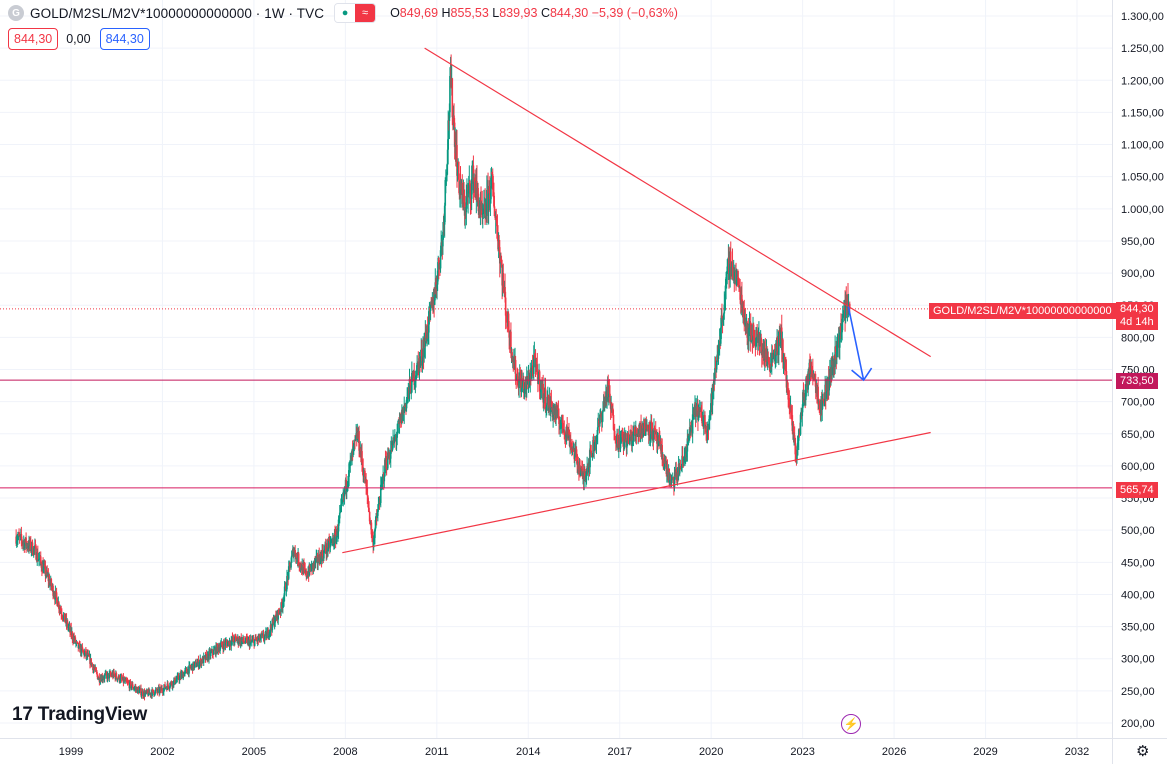  What do you see at coordinates (851, 724) in the screenshot?
I see `lightning-icon: ⚡` at bounding box center [851, 724].